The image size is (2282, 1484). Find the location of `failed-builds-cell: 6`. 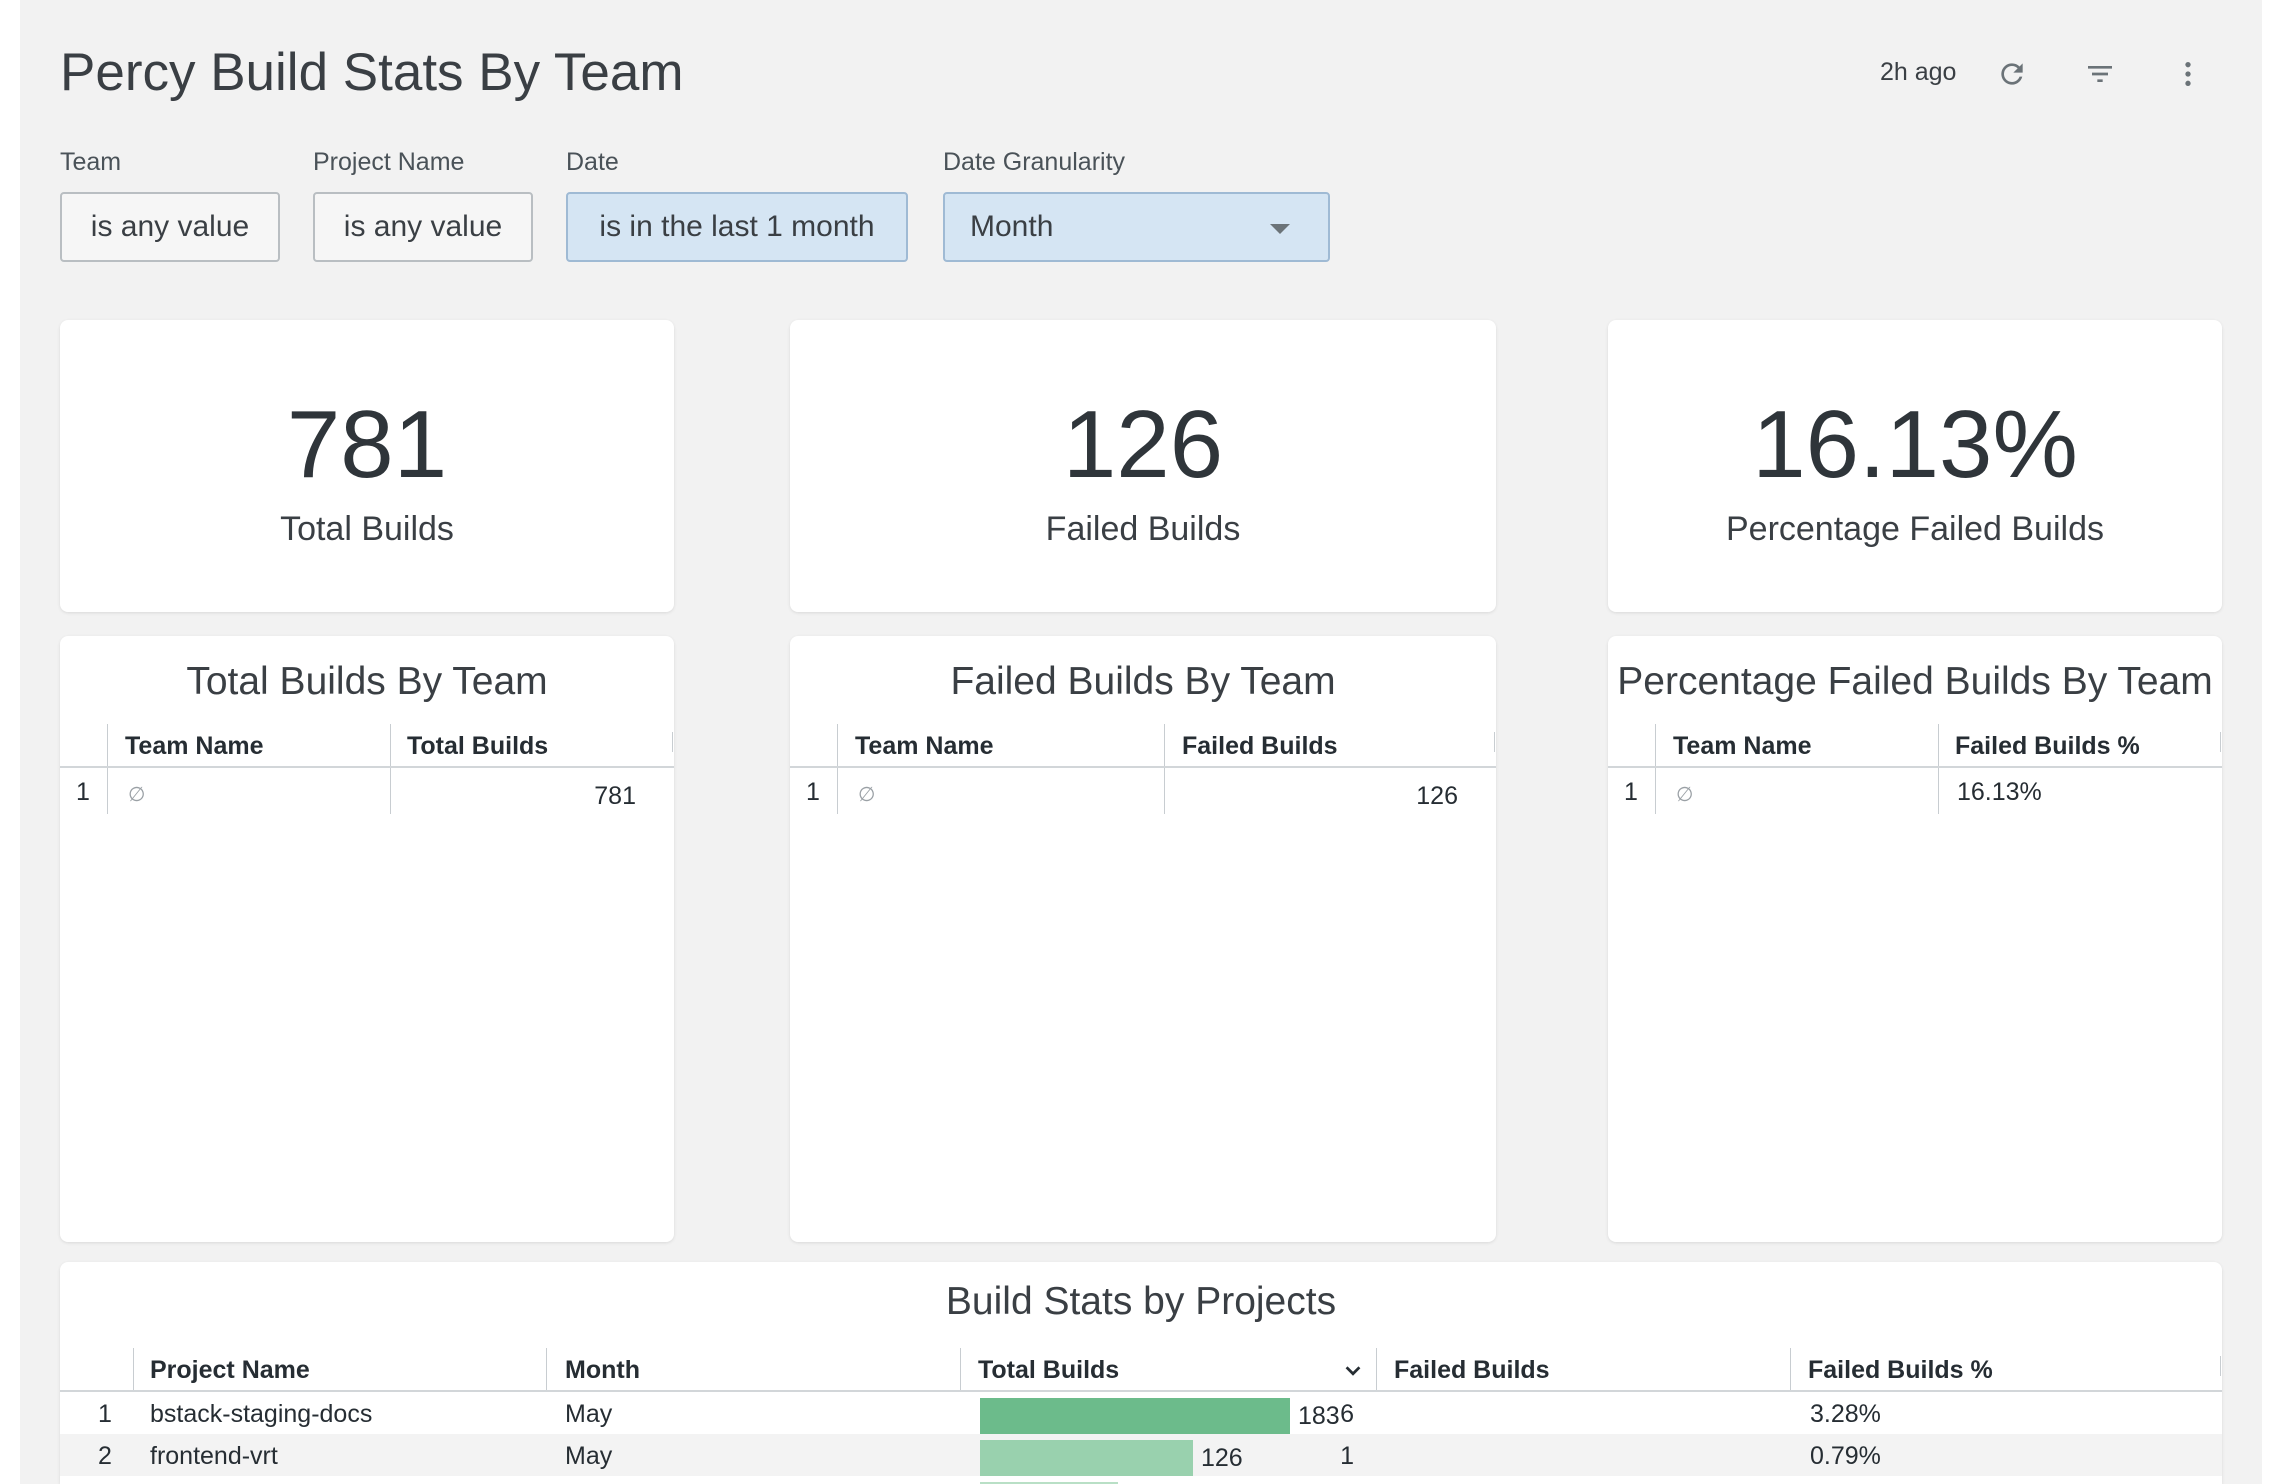

failed-builds-cell: 6 is located at coordinates (1347, 1414).